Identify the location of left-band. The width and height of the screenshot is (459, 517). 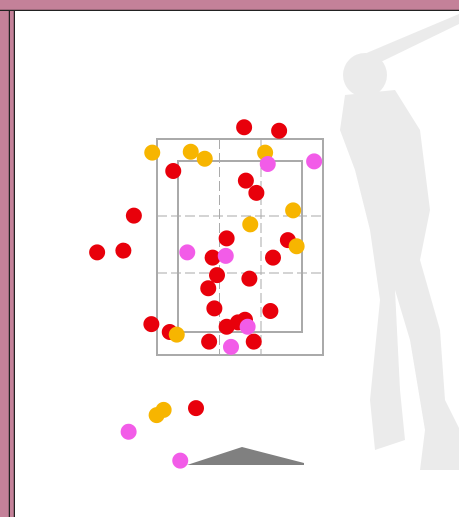
(4, 264).